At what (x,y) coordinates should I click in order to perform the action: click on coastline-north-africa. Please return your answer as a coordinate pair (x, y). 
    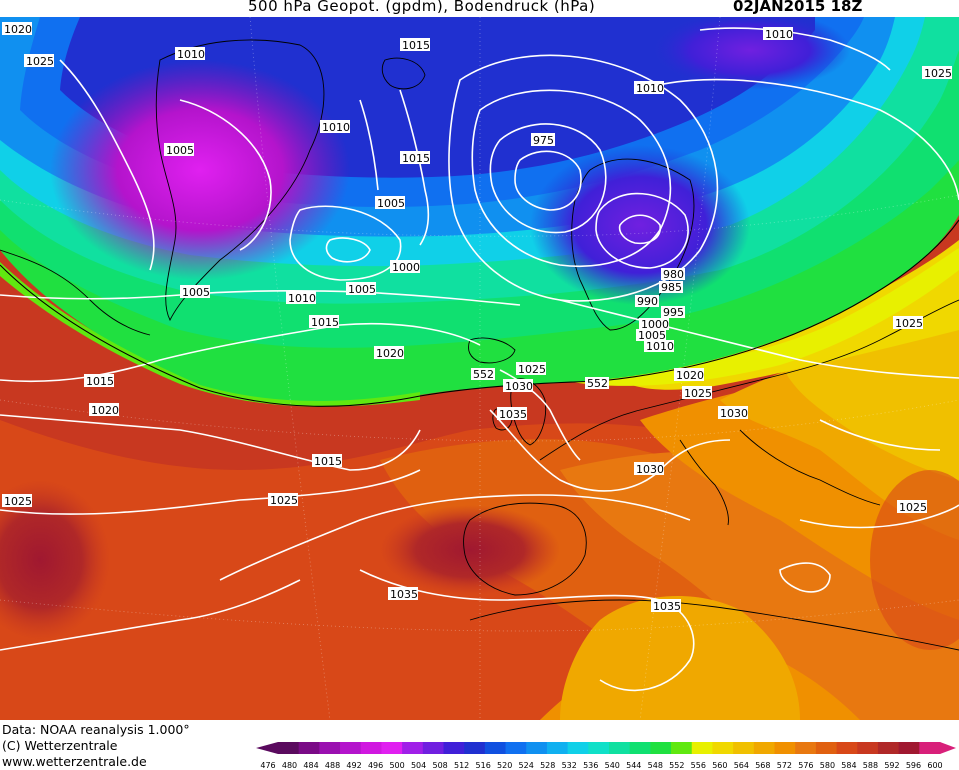
    Looking at the image, I should click on (714, 625).